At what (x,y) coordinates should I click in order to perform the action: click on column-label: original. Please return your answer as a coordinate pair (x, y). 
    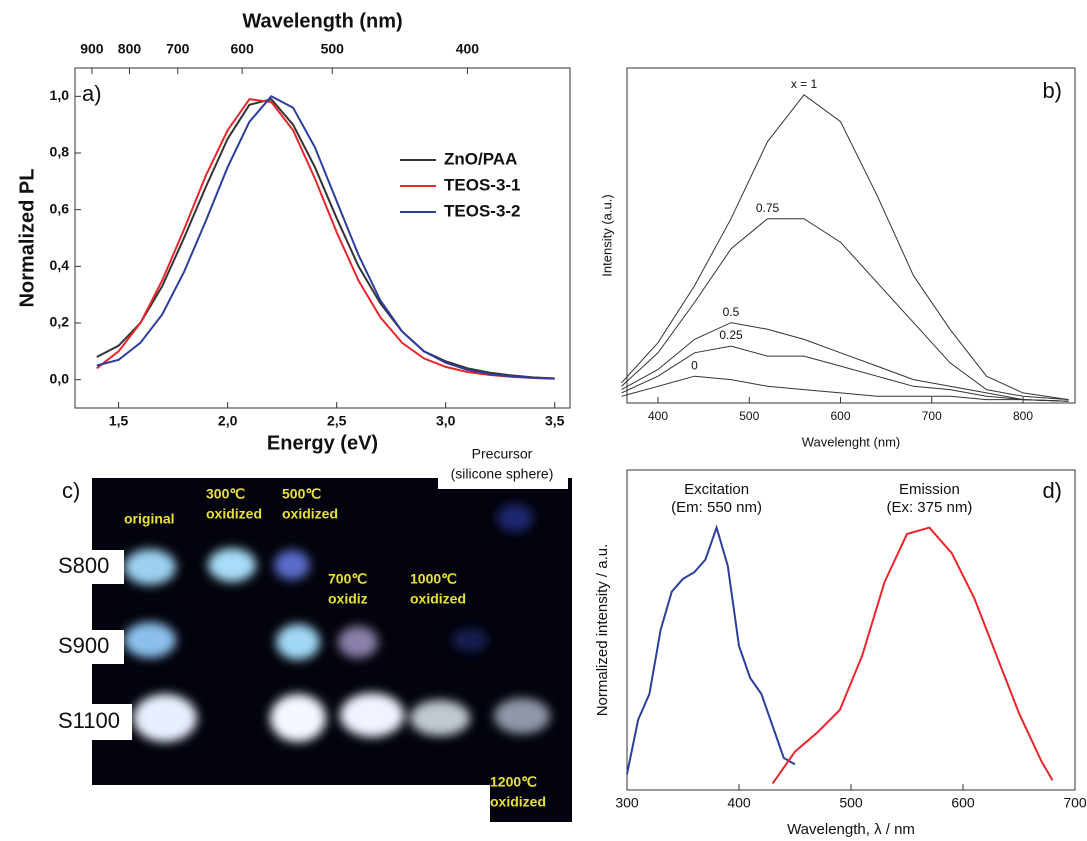
    Looking at the image, I should click on (149, 519).